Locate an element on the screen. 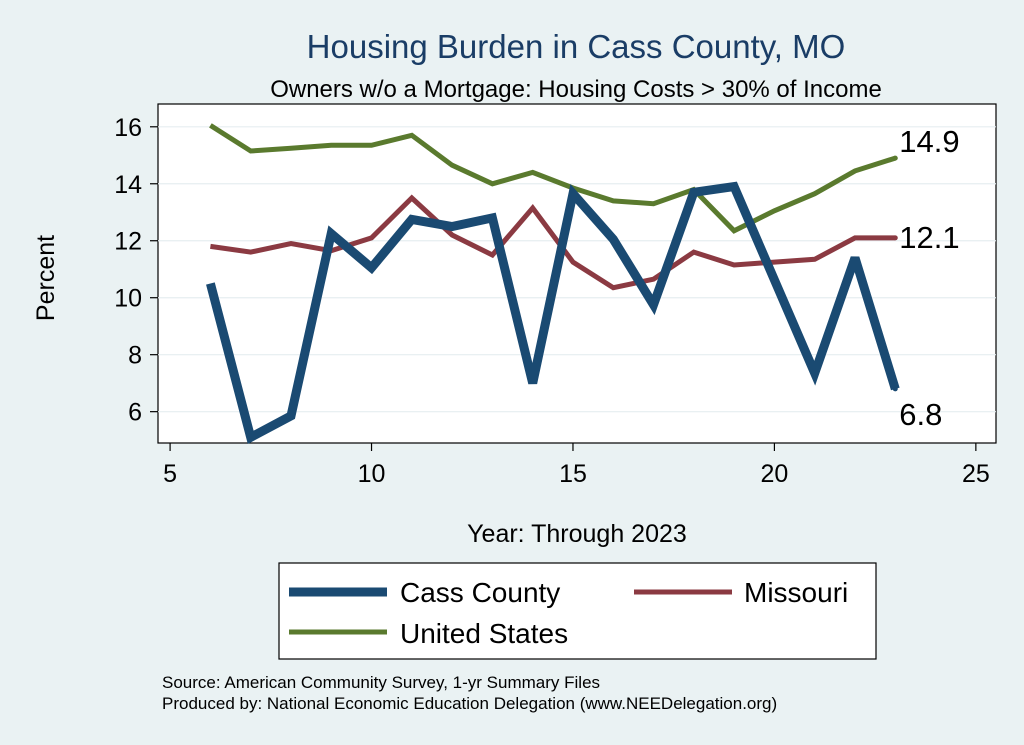 This screenshot has width=1024, height=745. x-tick-label-10: 10 is located at coordinates (372, 474).